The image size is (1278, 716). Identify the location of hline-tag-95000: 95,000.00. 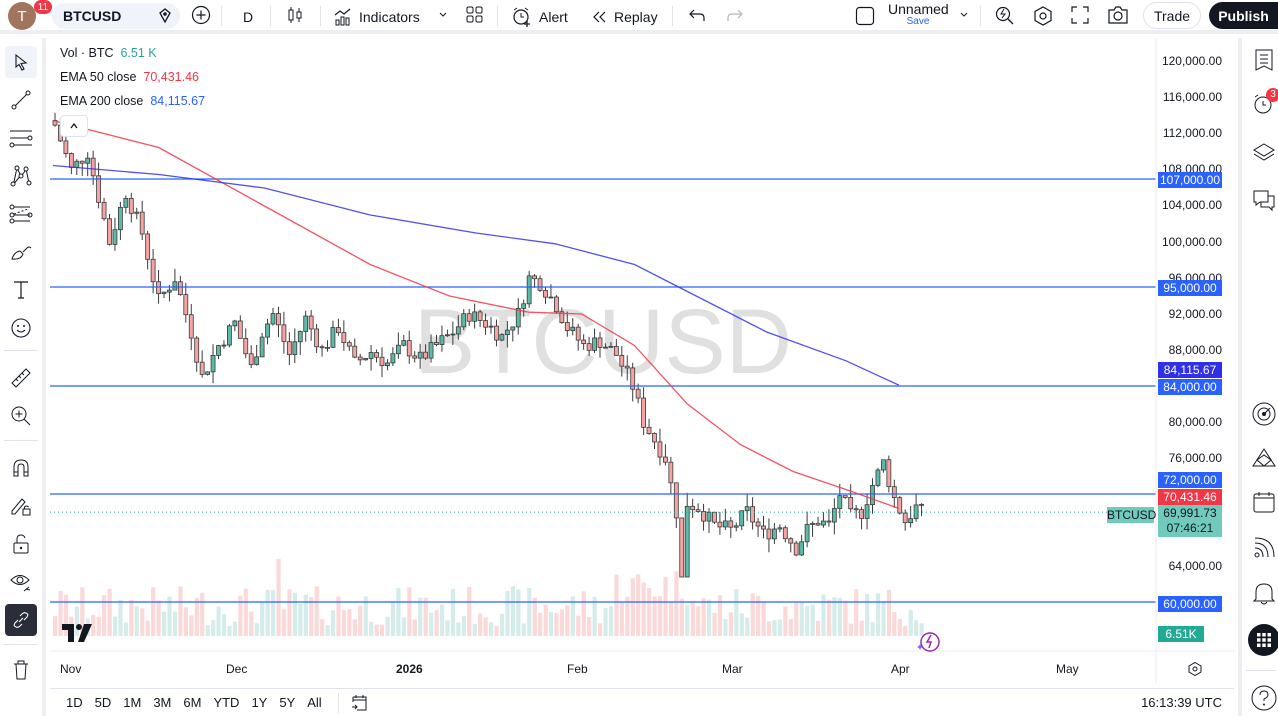
(1190, 288).